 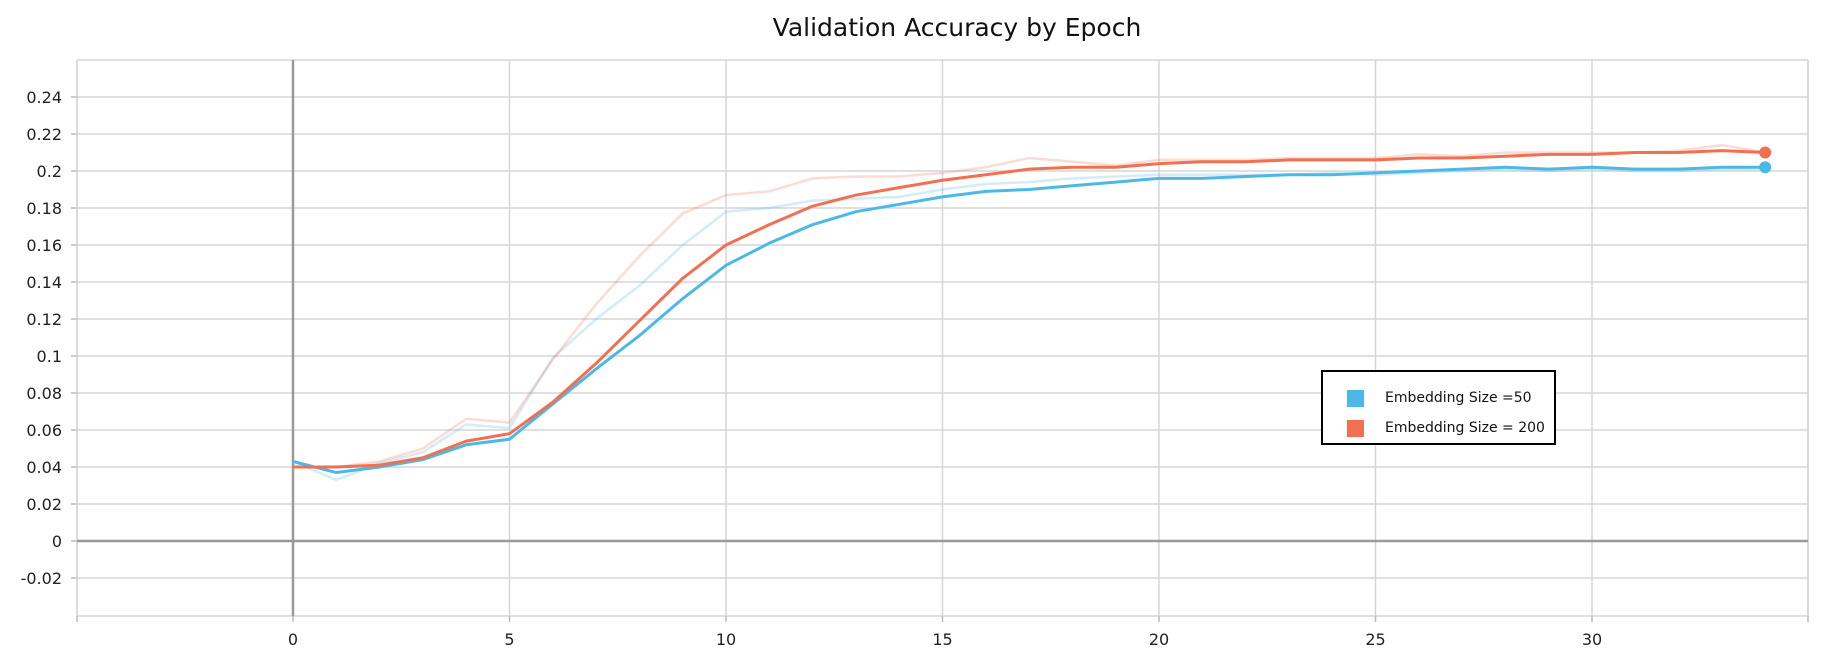 I want to click on y-tick-label: 0.04, so click(x=44, y=467).